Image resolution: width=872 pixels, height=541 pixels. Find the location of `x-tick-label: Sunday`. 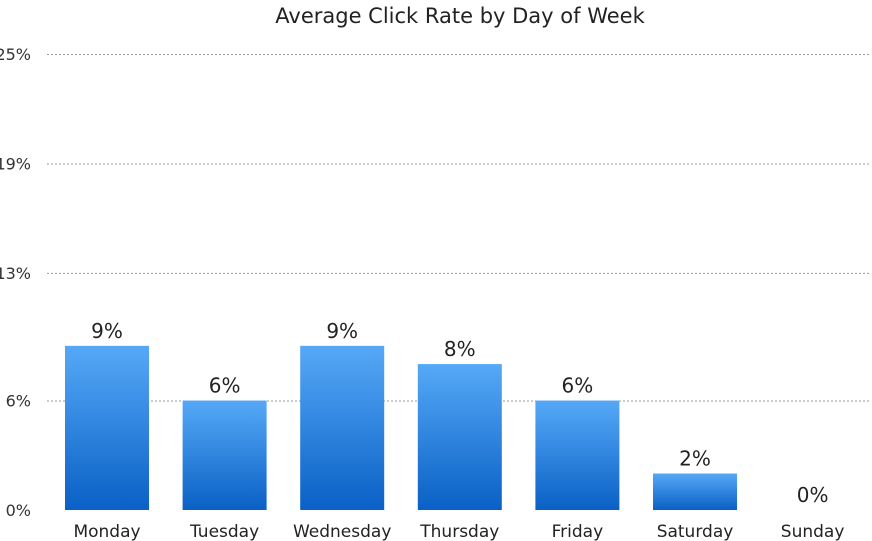

x-tick-label: Sunday is located at coordinates (813, 531).